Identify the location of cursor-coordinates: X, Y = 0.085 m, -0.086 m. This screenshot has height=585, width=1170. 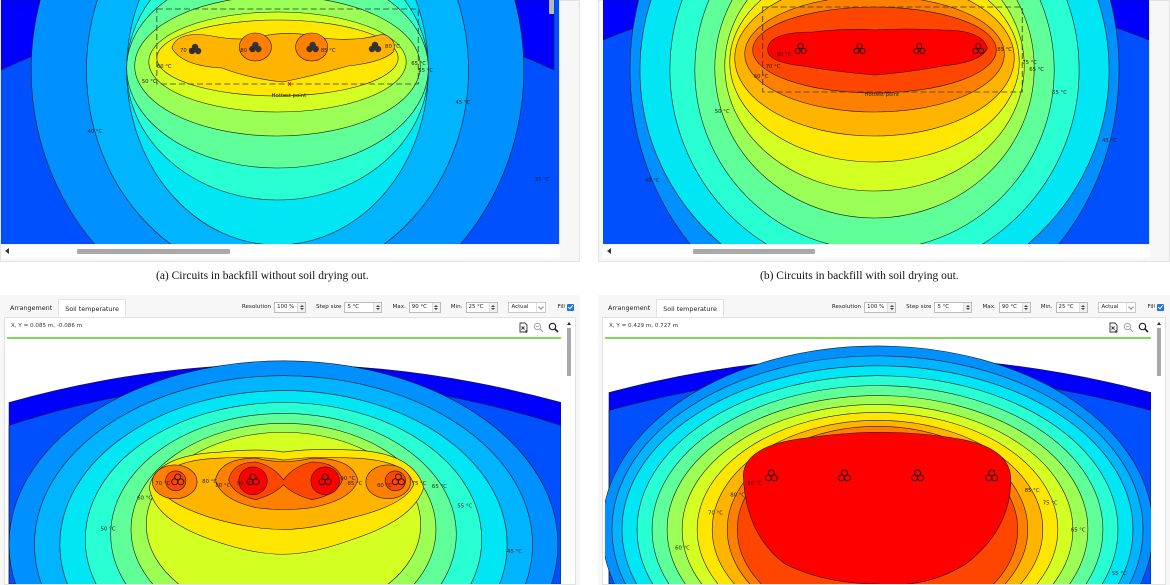
(47, 326).